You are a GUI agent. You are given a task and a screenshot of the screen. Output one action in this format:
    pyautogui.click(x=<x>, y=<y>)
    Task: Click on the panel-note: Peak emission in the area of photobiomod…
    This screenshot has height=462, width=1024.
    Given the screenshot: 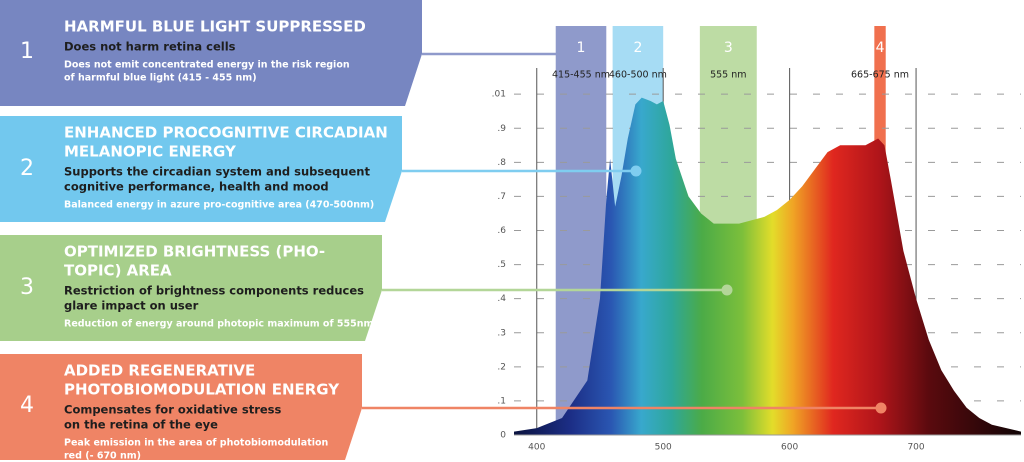 What is the action you would take?
    pyautogui.click(x=196, y=443)
    